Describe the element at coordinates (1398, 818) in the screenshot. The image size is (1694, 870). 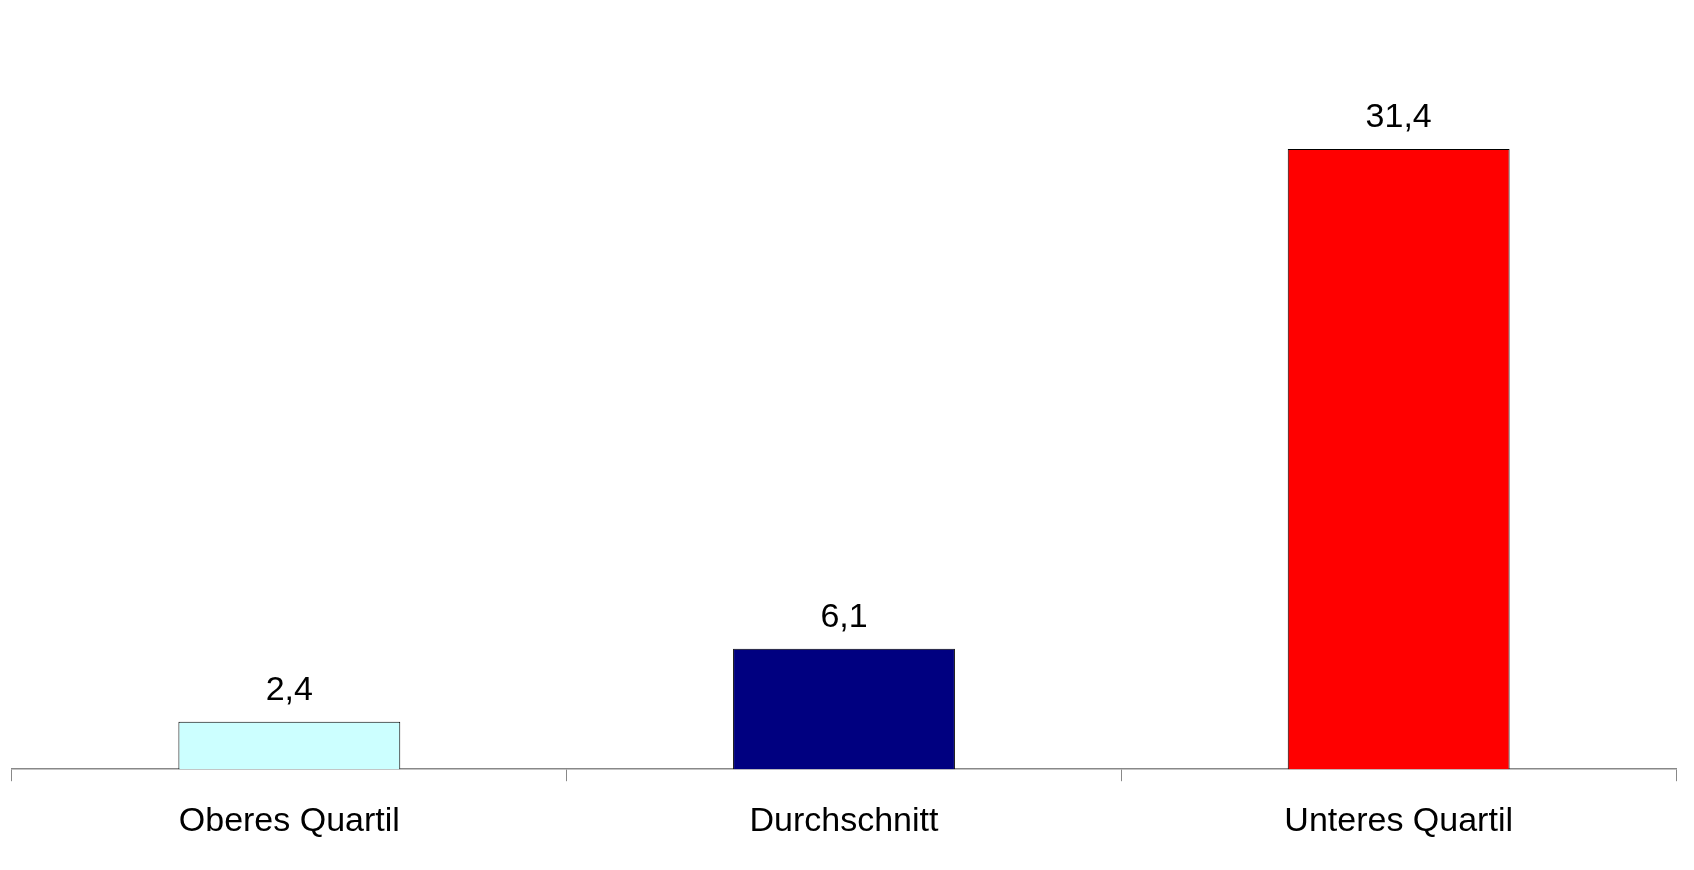
I see `x-tick-label: Unteres Quartil` at that location.